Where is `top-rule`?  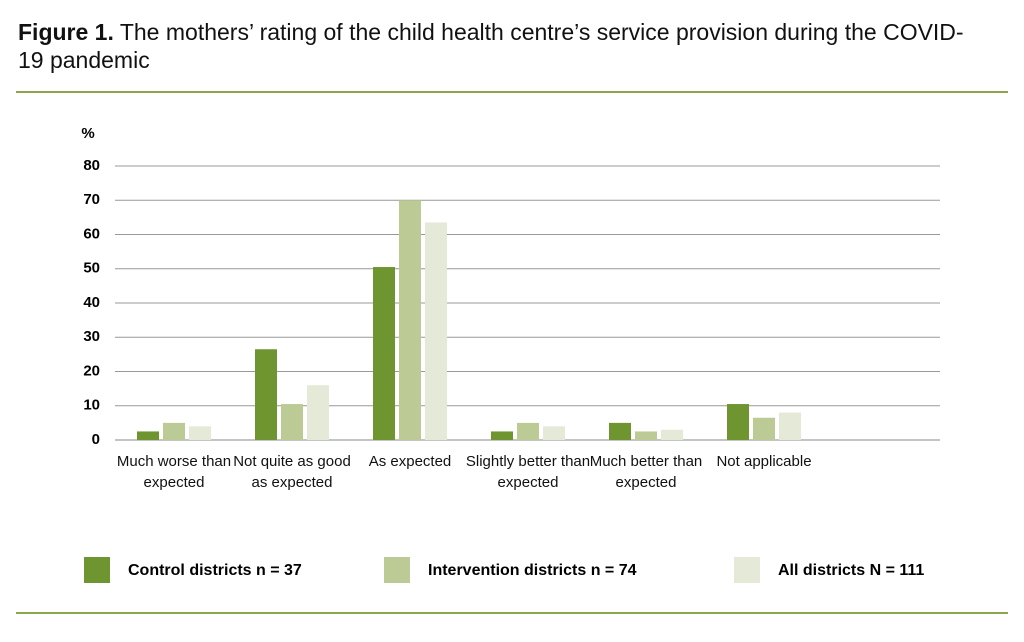 top-rule is located at coordinates (512, 92).